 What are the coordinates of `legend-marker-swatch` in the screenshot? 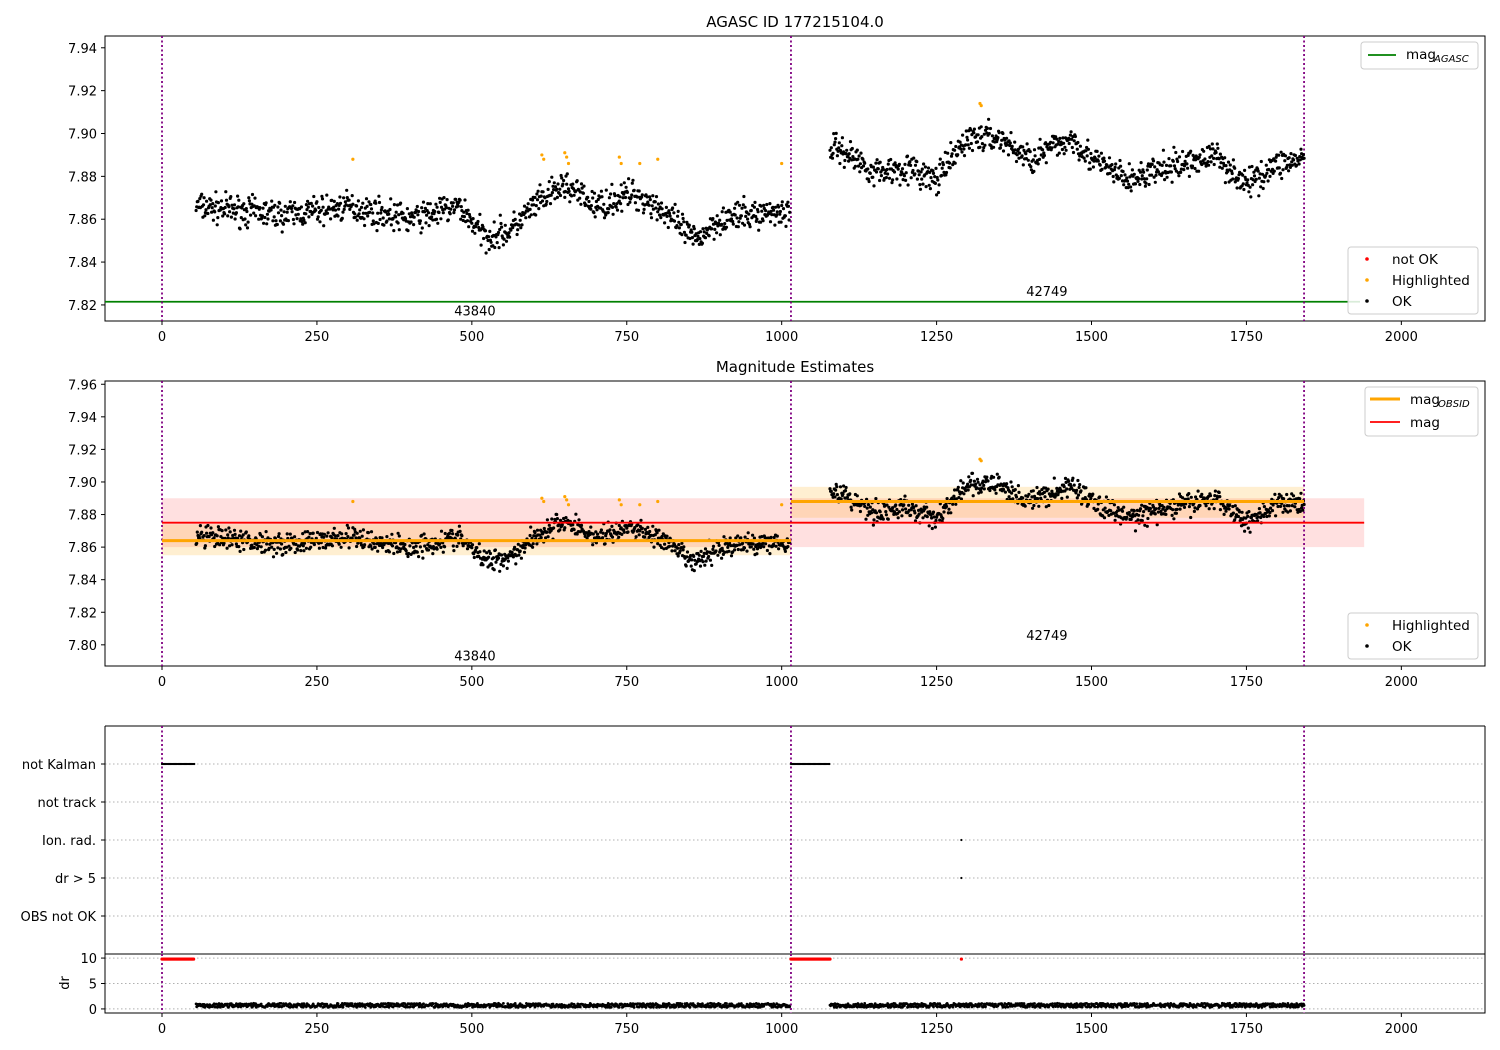 It's located at (1367, 259).